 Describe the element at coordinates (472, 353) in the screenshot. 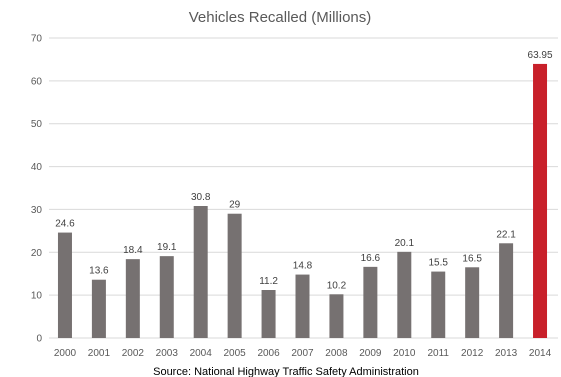

I see `x-tick-label: 2012` at that location.